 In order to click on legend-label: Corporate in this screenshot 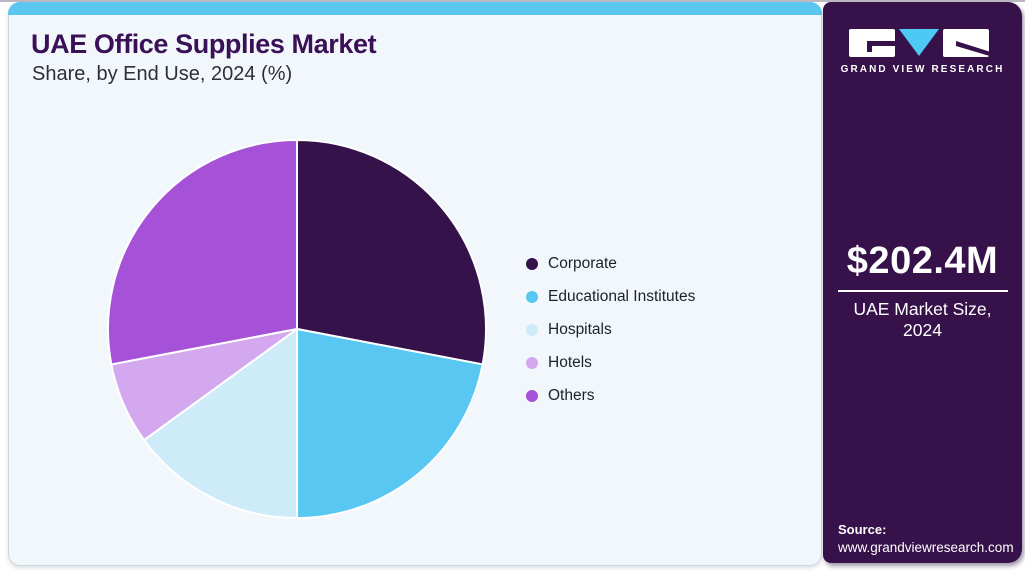, I will do `click(582, 263)`.